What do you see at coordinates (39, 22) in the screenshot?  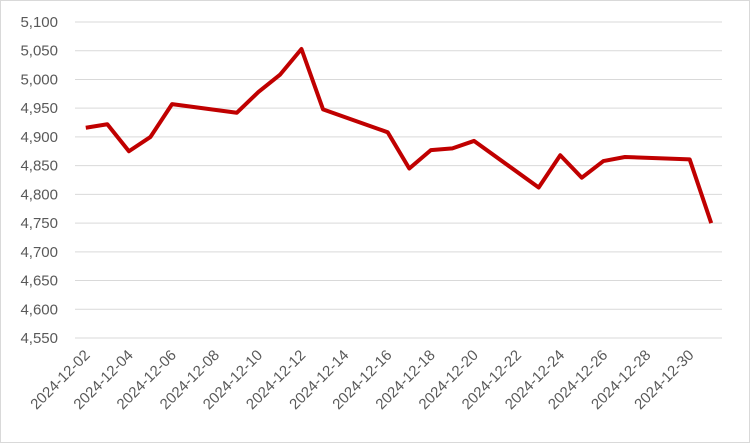 I see `y-tick-label: 5,100` at bounding box center [39, 22].